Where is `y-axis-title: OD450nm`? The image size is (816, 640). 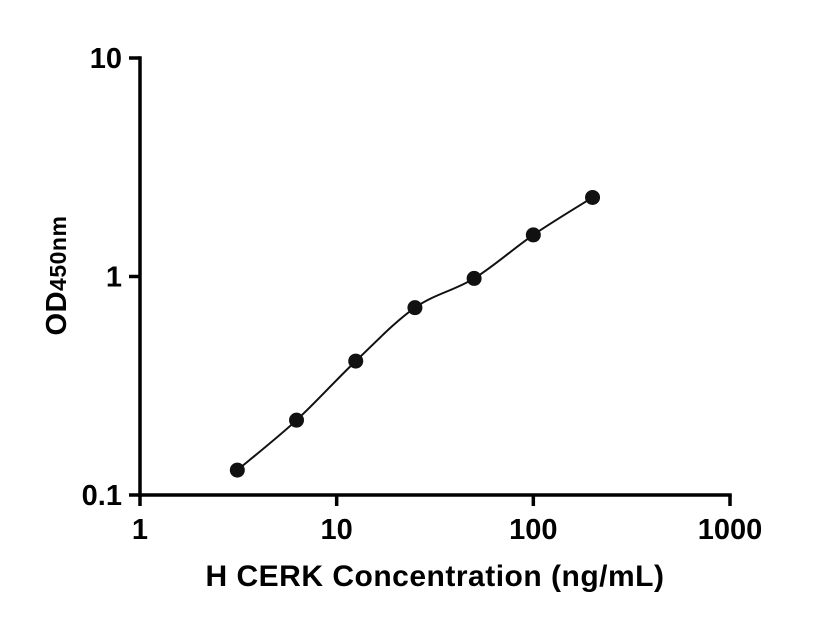 y-axis-title: OD450nm is located at coordinates (57, 275).